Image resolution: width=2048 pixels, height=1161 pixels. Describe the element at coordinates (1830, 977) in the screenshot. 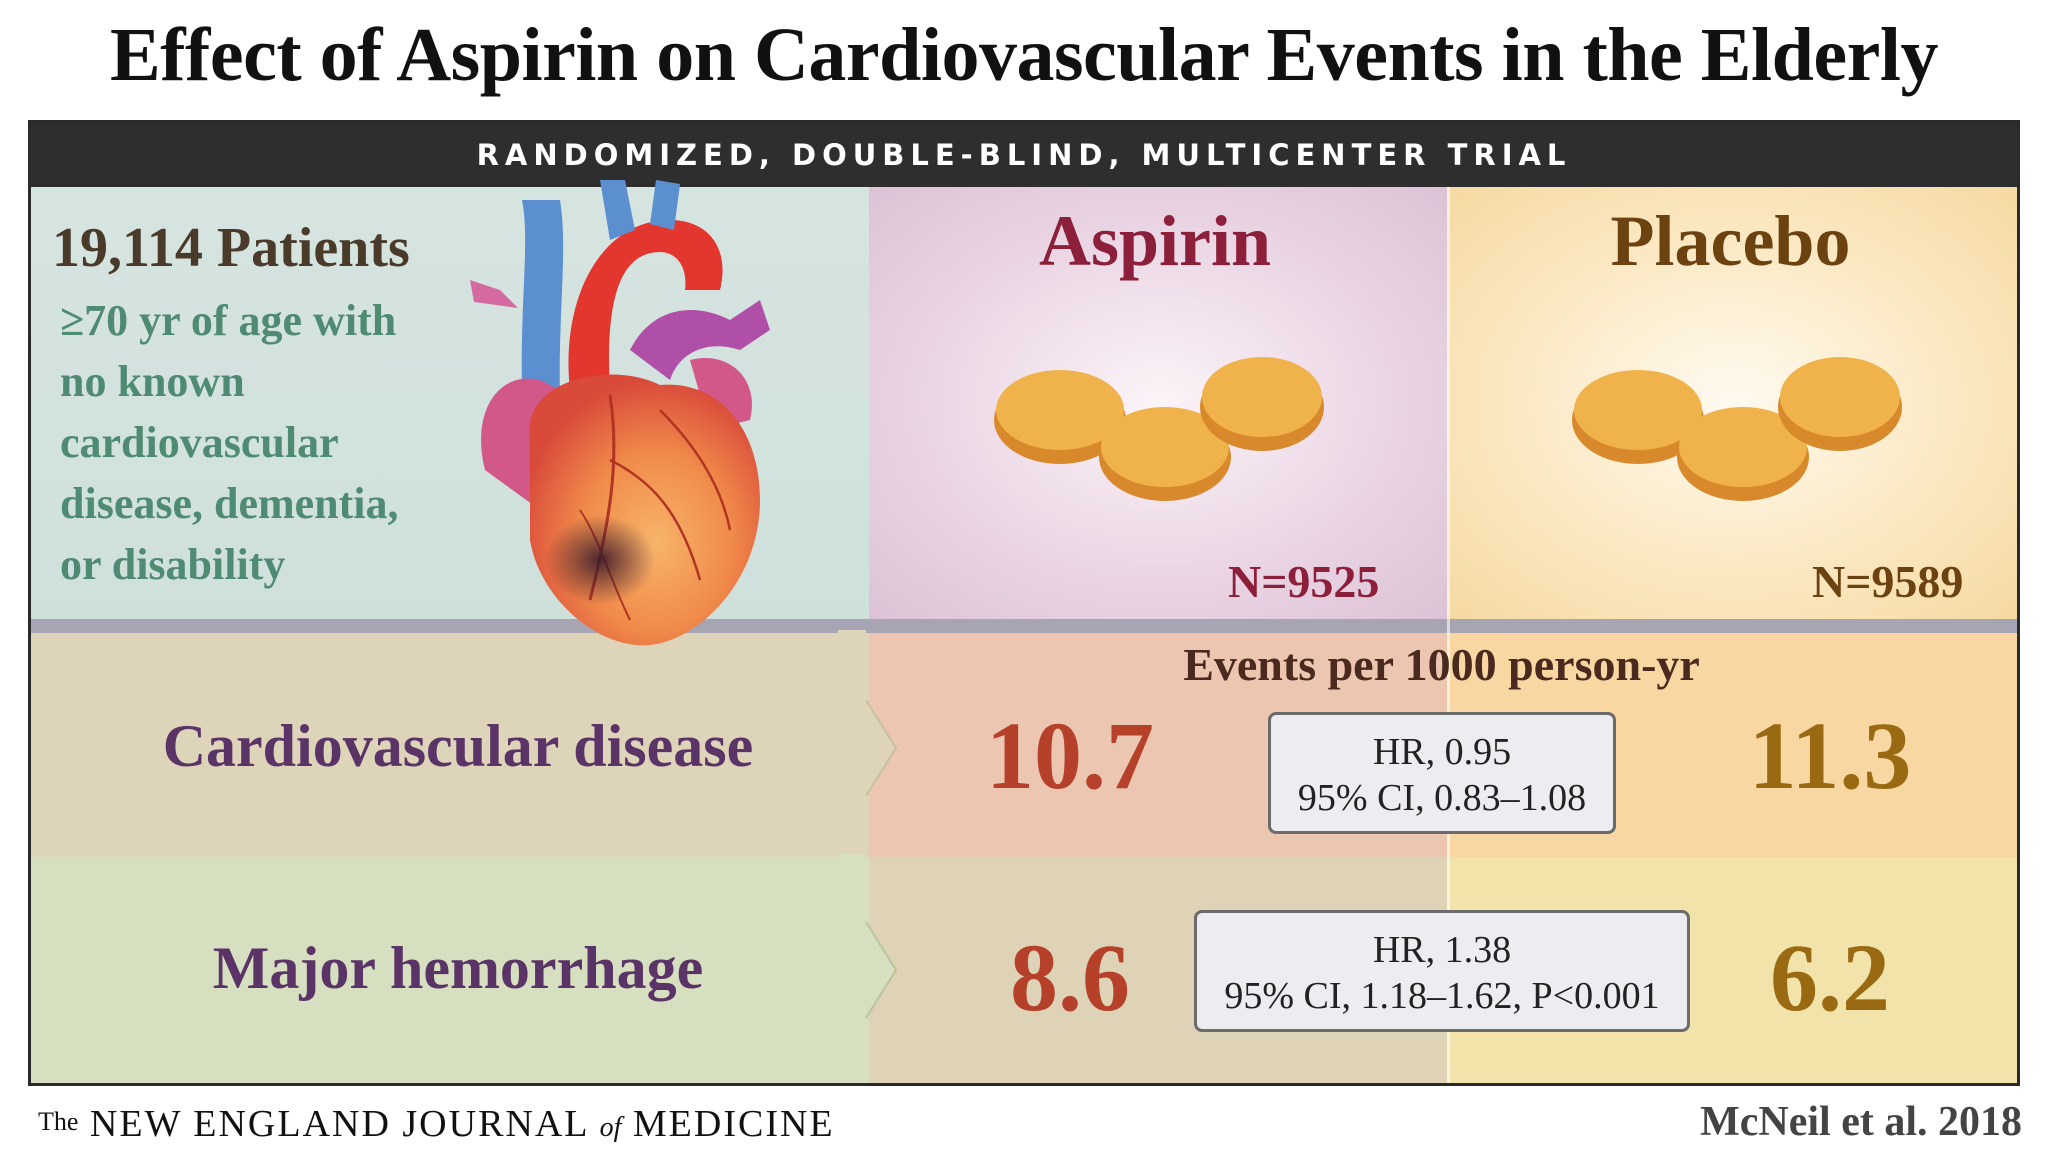

I see `hemorrhage-placebo-rate: 6.2` at that location.